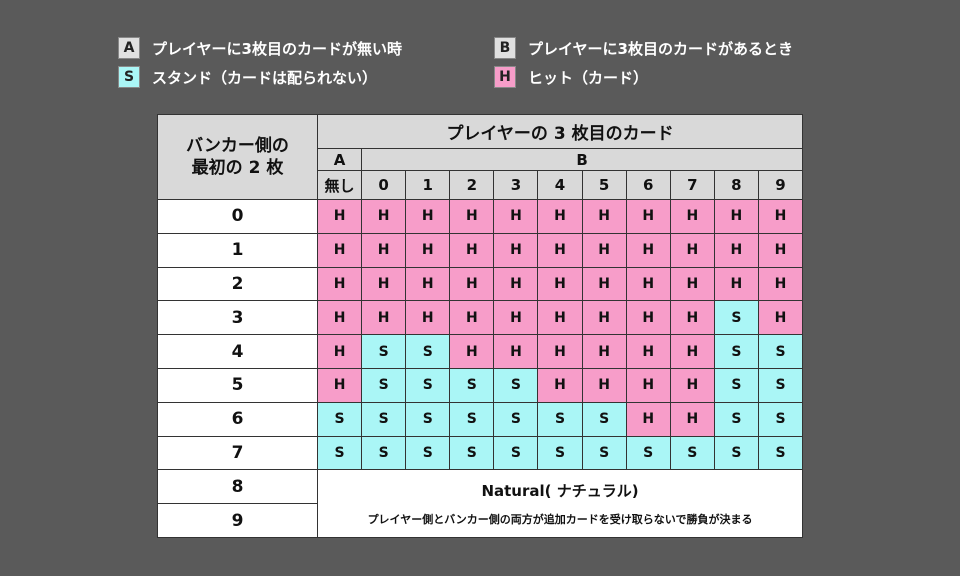  What do you see at coordinates (582, 159) in the screenshot?
I see `group-b-header: B` at bounding box center [582, 159].